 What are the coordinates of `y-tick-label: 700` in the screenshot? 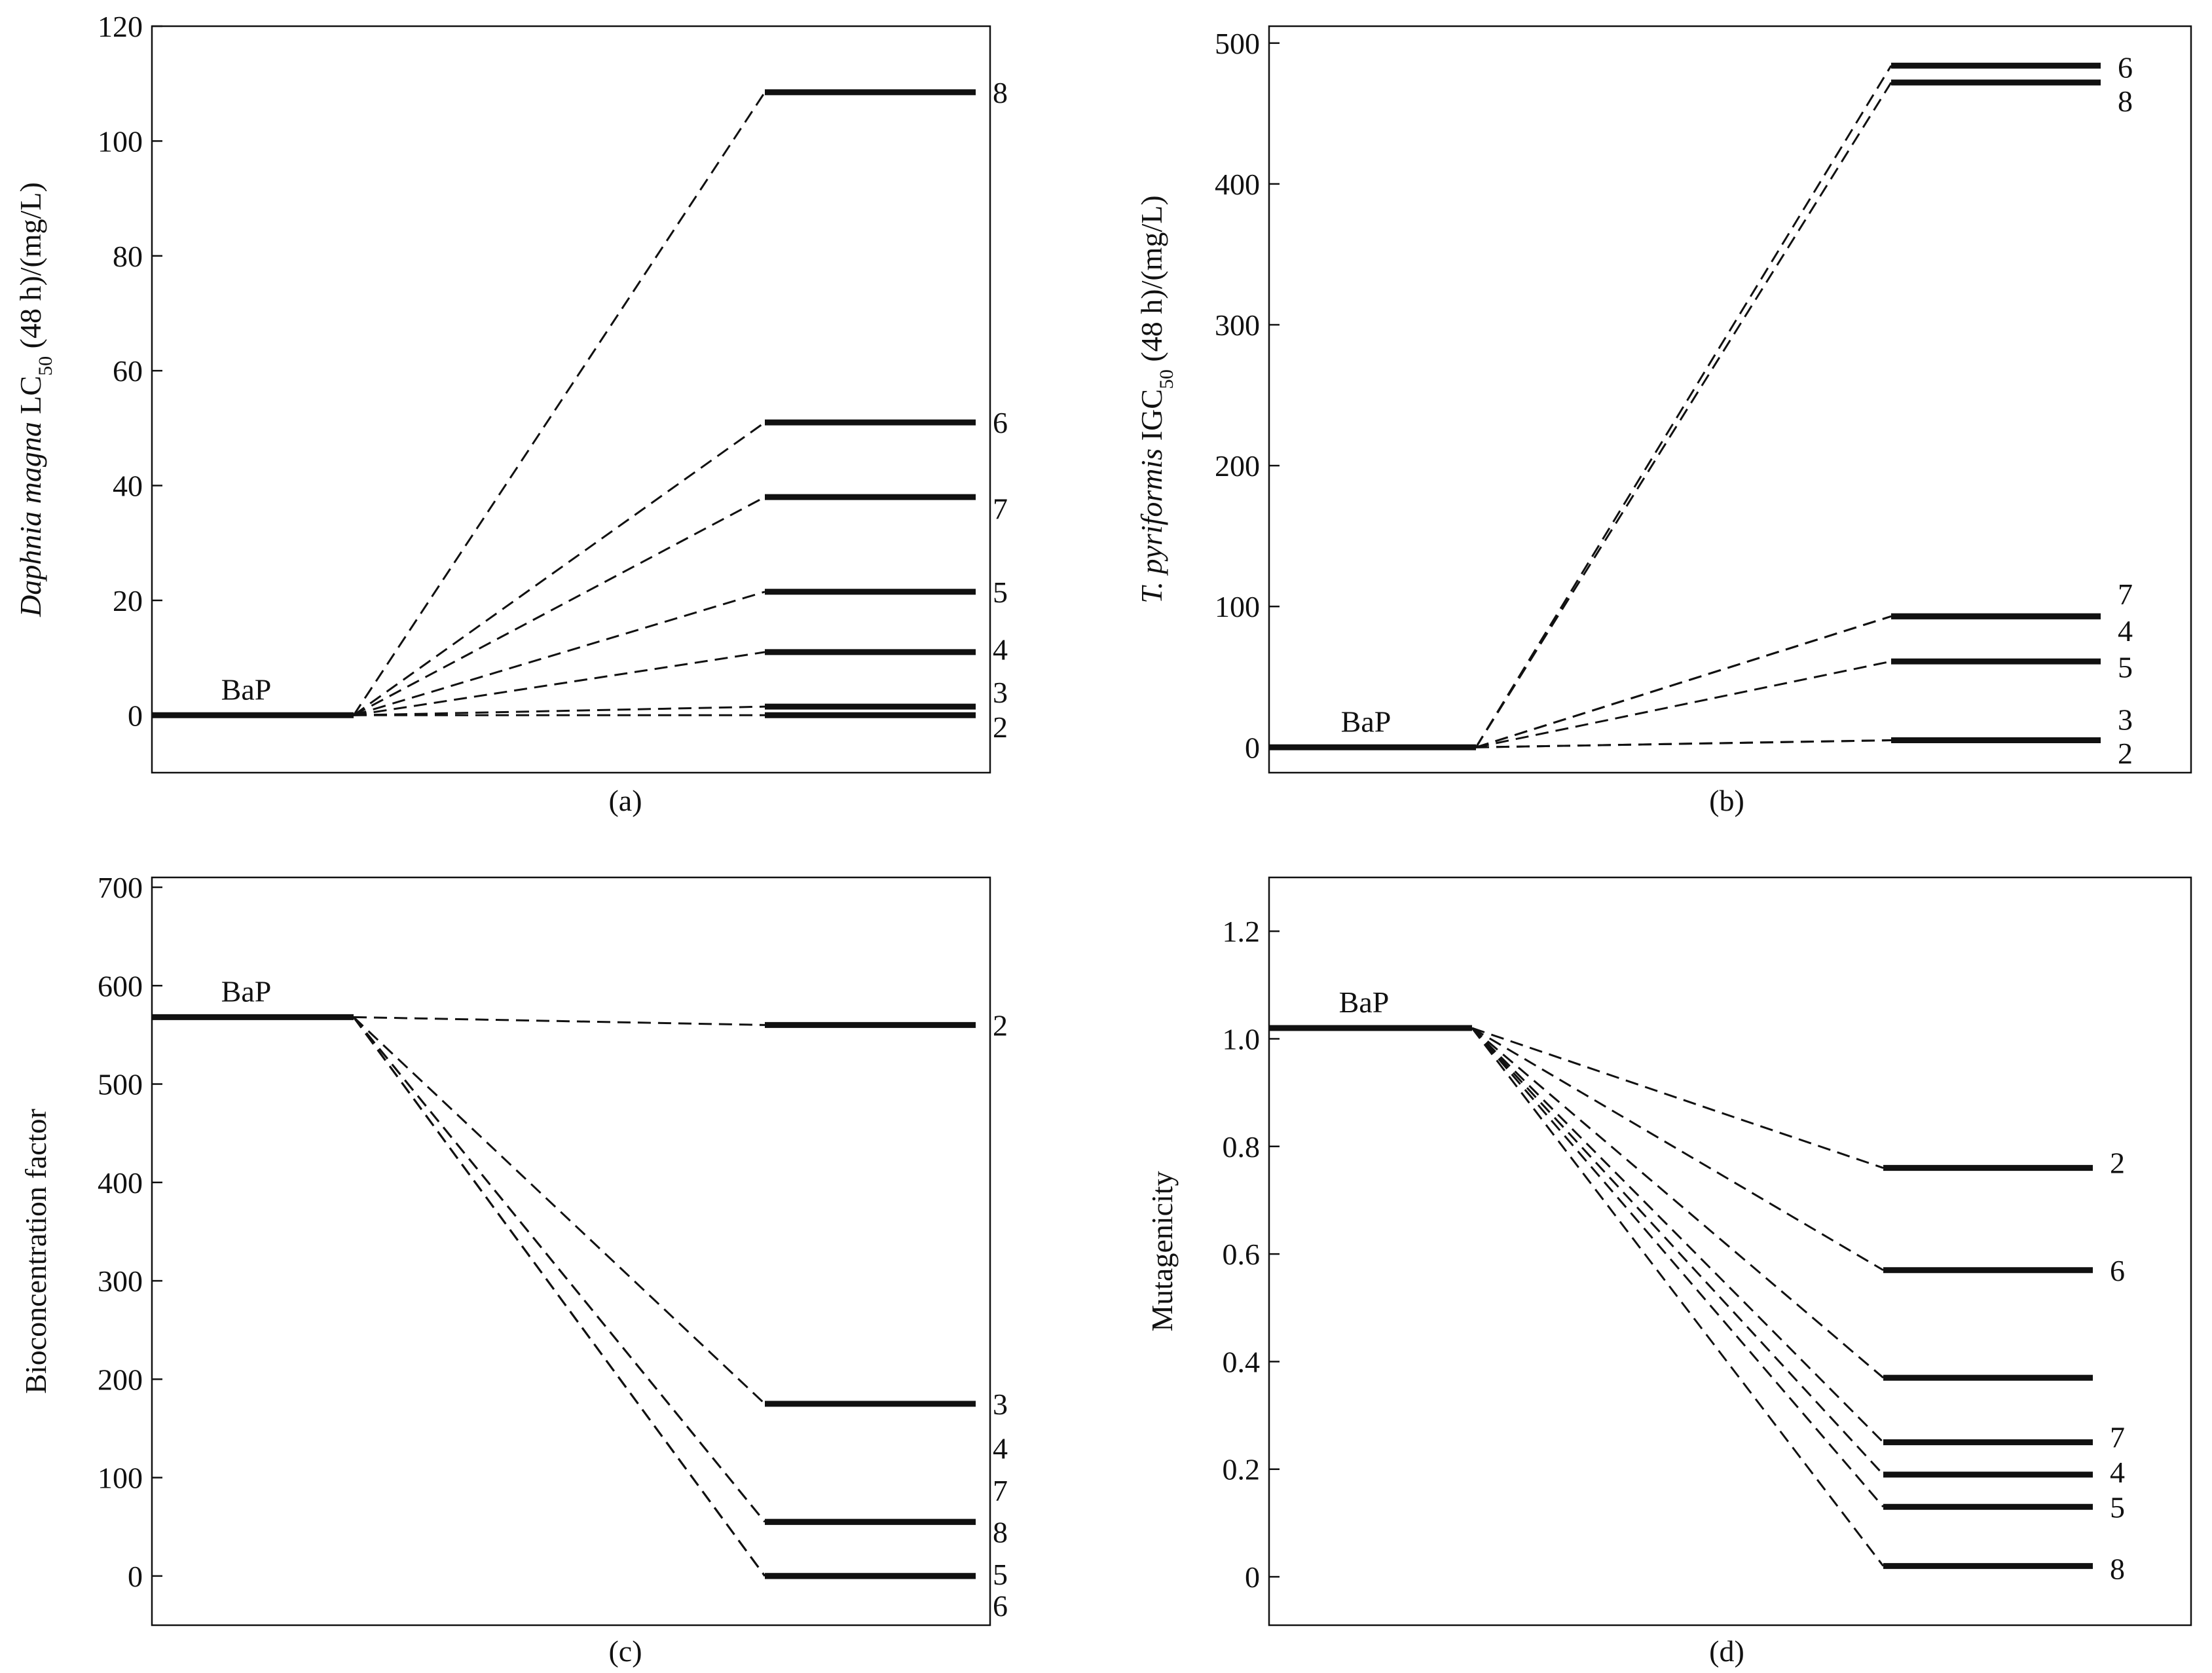 It's located at (120, 887).